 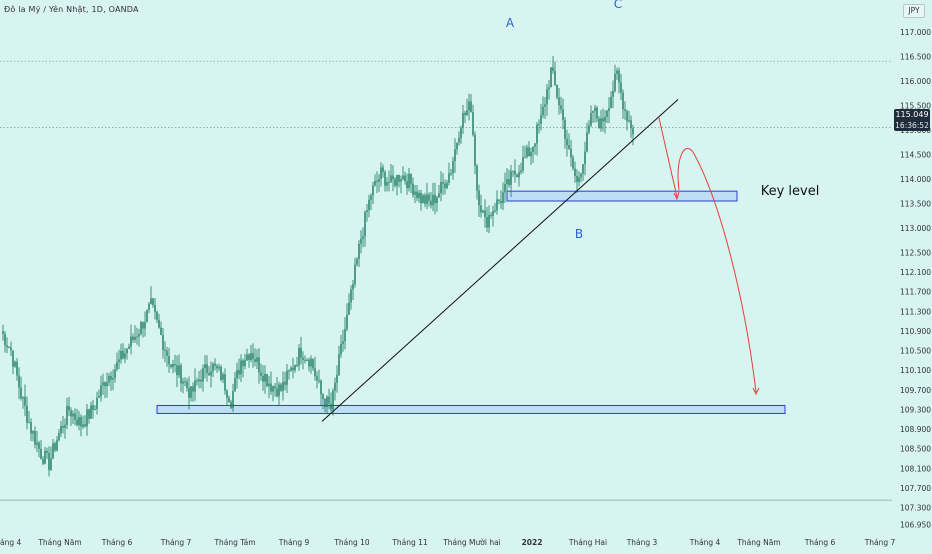 I want to click on y-tick-label: 112.500, so click(x=915, y=252).